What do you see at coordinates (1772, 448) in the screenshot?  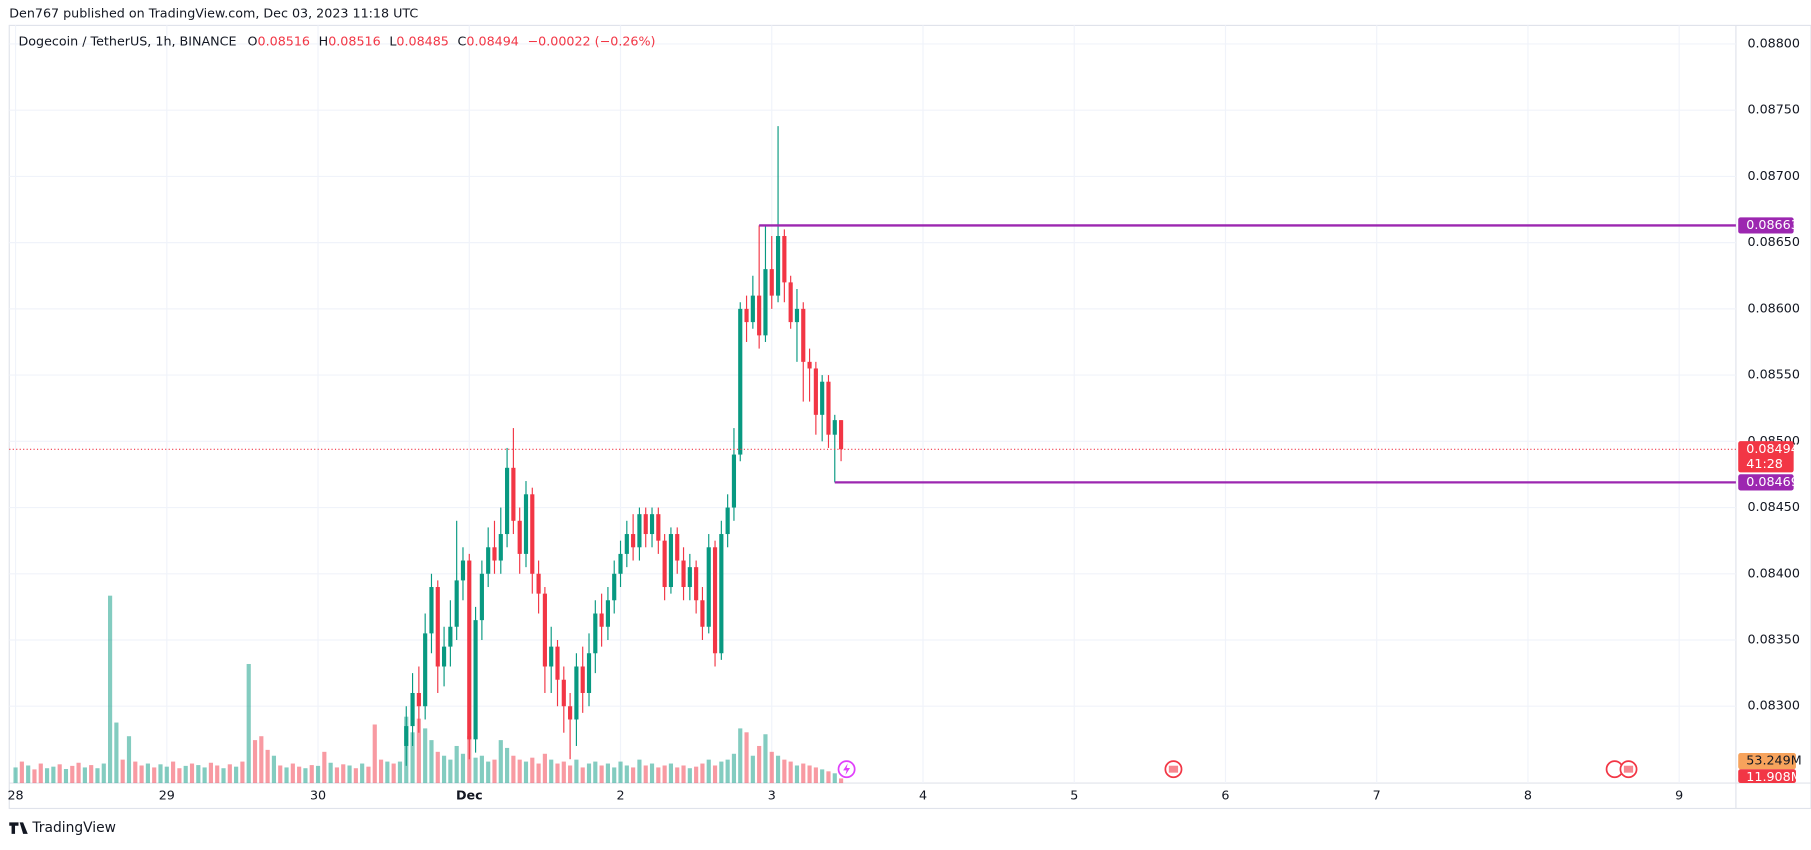 I see `last-price-label: 0.08494` at bounding box center [1772, 448].